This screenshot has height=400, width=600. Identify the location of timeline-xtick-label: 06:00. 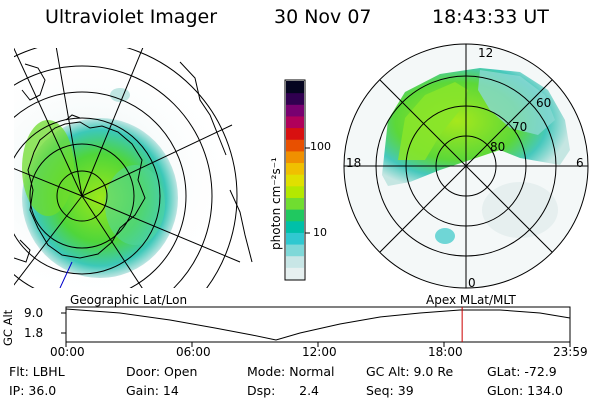
(193, 352).